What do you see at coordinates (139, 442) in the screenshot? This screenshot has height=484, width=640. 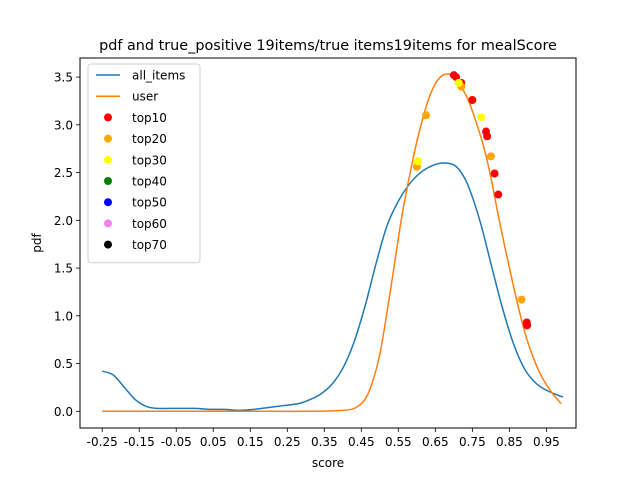 I see `x-tick-label: -0.15` at bounding box center [139, 442].